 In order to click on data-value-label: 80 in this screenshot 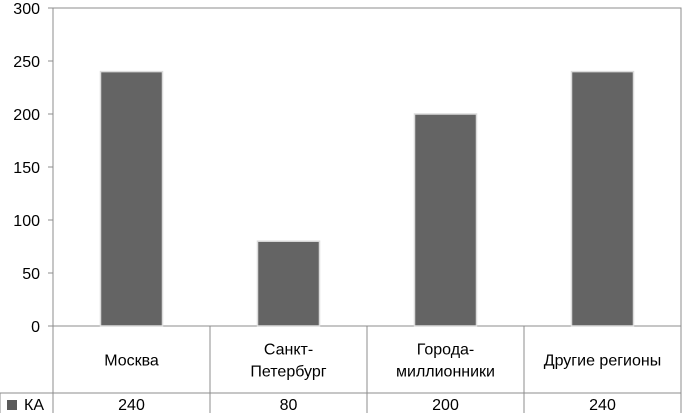, I will do `click(289, 405)`.